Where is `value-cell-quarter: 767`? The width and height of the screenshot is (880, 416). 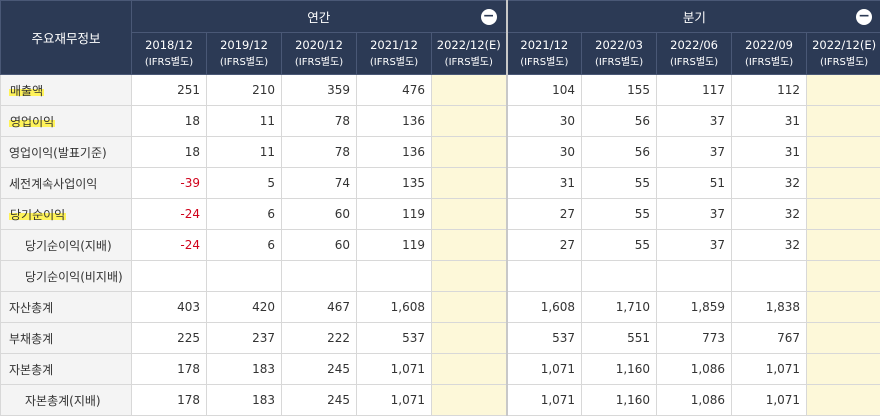
value-cell-quarter: 767 is located at coordinates (769, 338).